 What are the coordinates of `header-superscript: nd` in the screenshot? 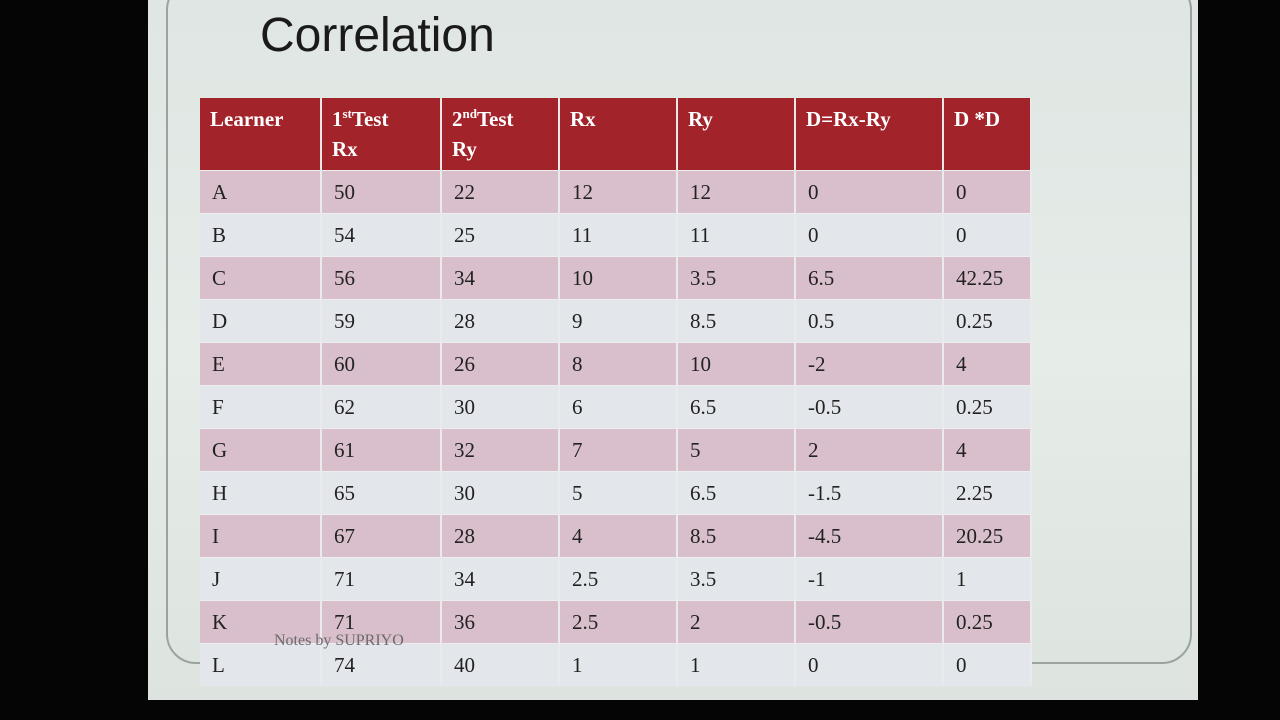 It's located at (469, 113).